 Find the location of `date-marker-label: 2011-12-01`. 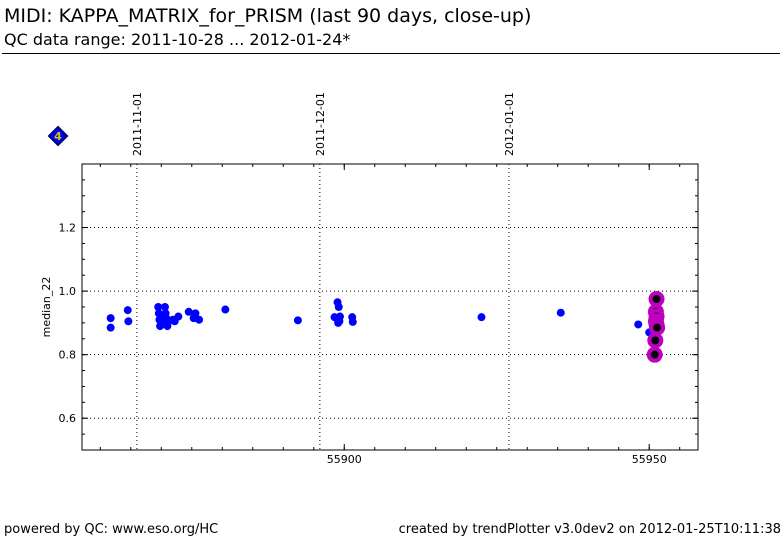

date-marker-label: 2011-12-01 is located at coordinates (320, 124).